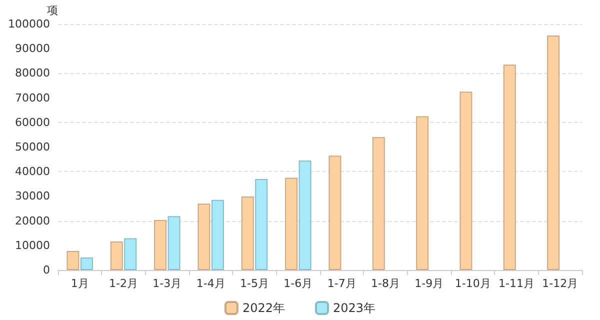  What do you see at coordinates (429, 283) in the screenshot?
I see `x-tick-label: 1-9月` at bounding box center [429, 283].